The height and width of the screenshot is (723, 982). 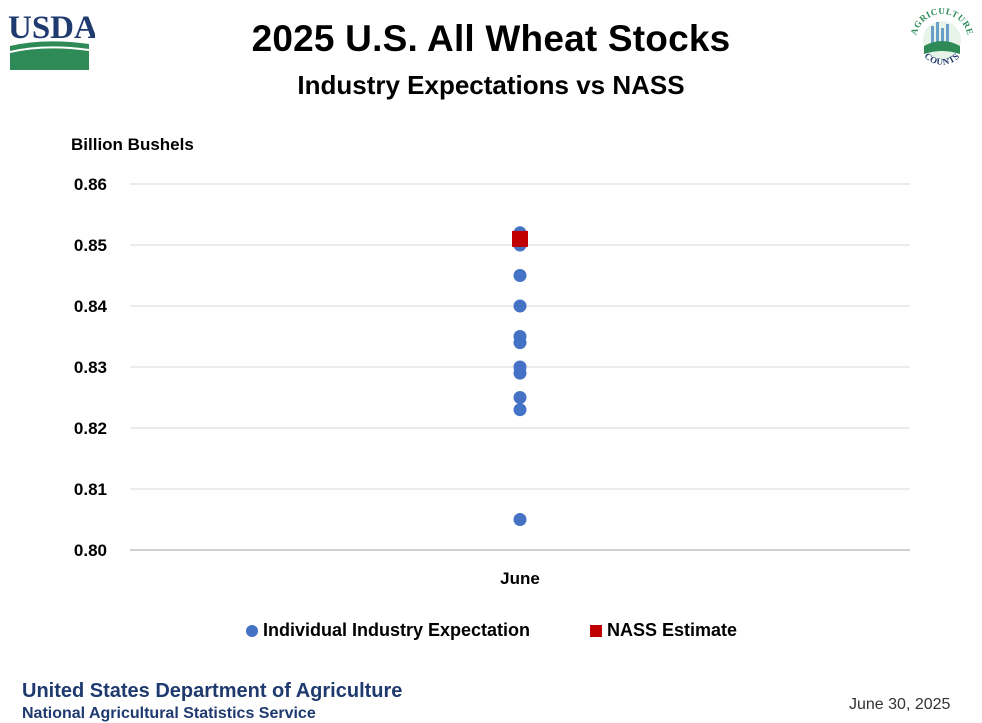 I want to click on agriculture-counts-logo: AGRICULTURE COUNTS, so click(x=942, y=36).